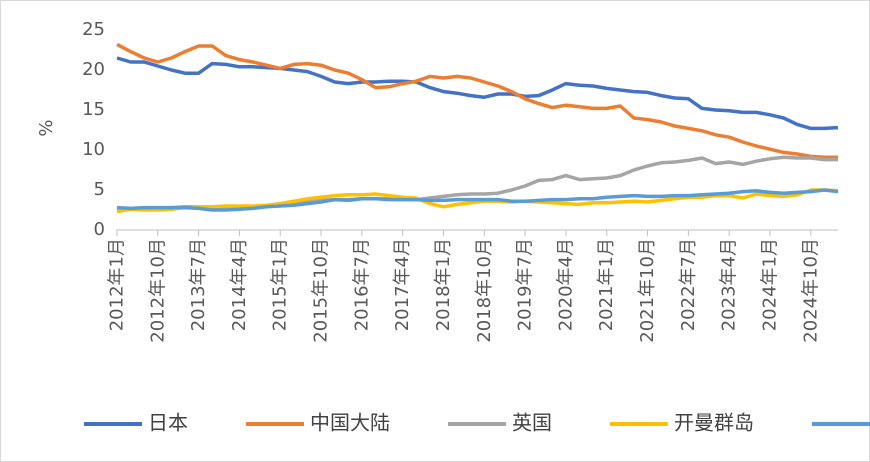 The width and height of the screenshot is (870, 462). I want to click on legend-label: 英国, so click(532, 423).